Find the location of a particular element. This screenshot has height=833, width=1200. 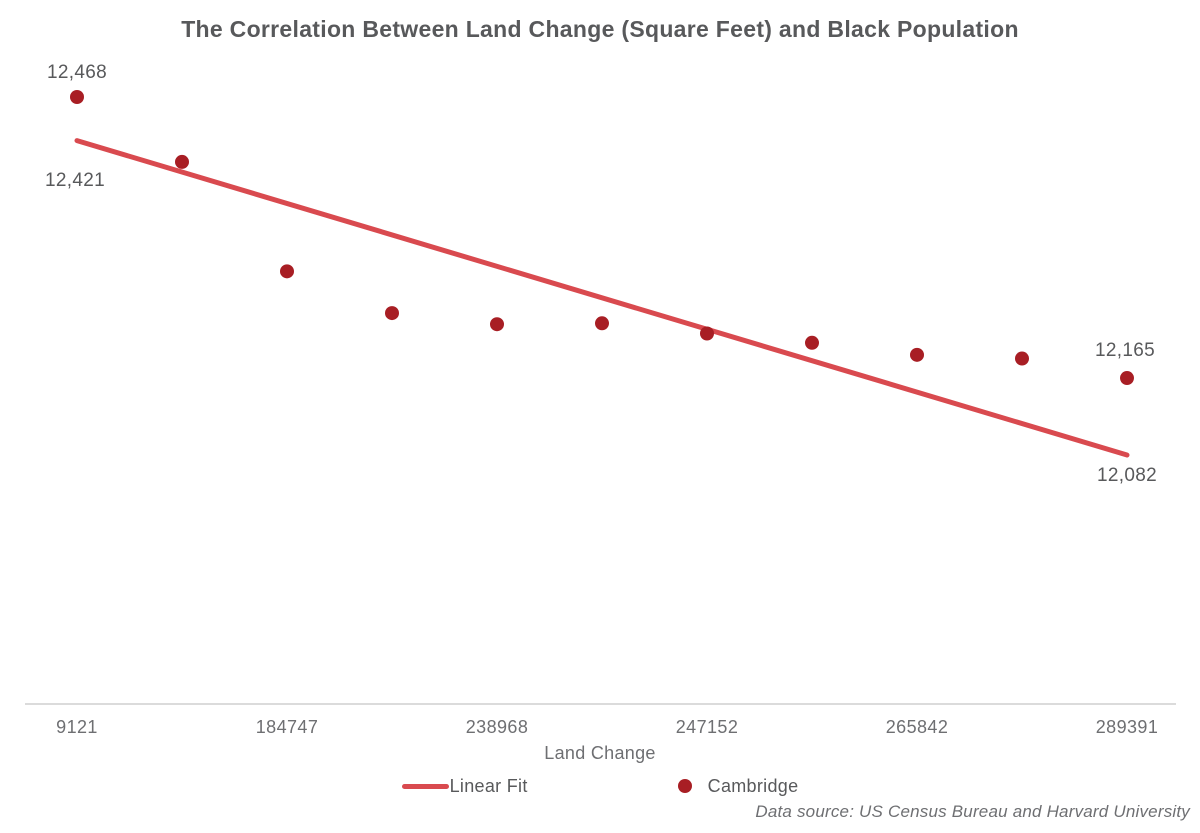

legend-label-linear-fit: Linear Fit is located at coordinates (488, 785).